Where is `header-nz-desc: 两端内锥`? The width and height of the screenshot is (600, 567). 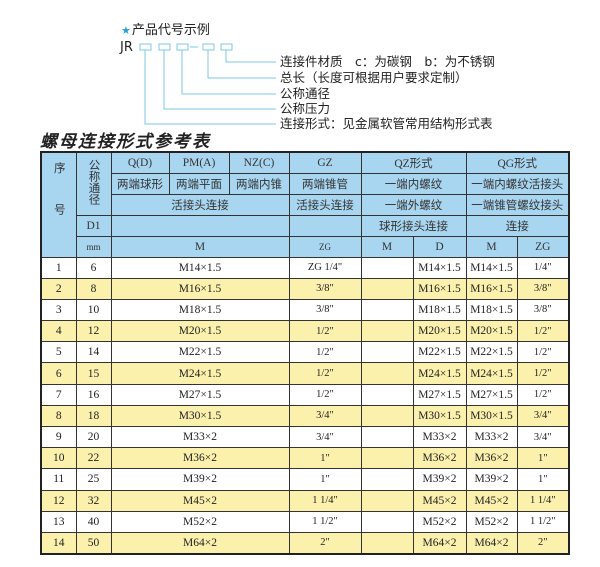
header-nz-desc: 两端内锥 is located at coordinates (259, 183).